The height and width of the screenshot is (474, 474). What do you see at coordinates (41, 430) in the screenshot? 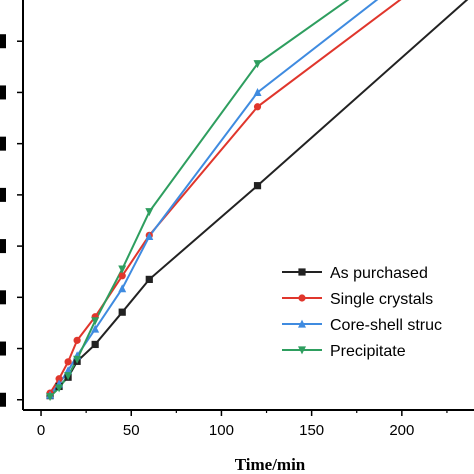
I see `x-tick-label: 0` at bounding box center [41, 430].